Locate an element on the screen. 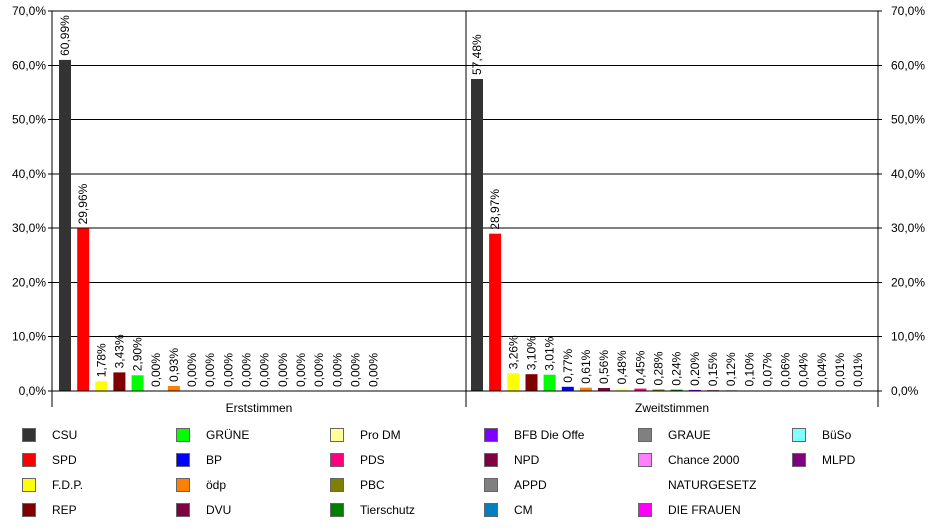 This screenshot has width=938, height=530. legend-item: NATURGESETZ is located at coordinates (697, 485).